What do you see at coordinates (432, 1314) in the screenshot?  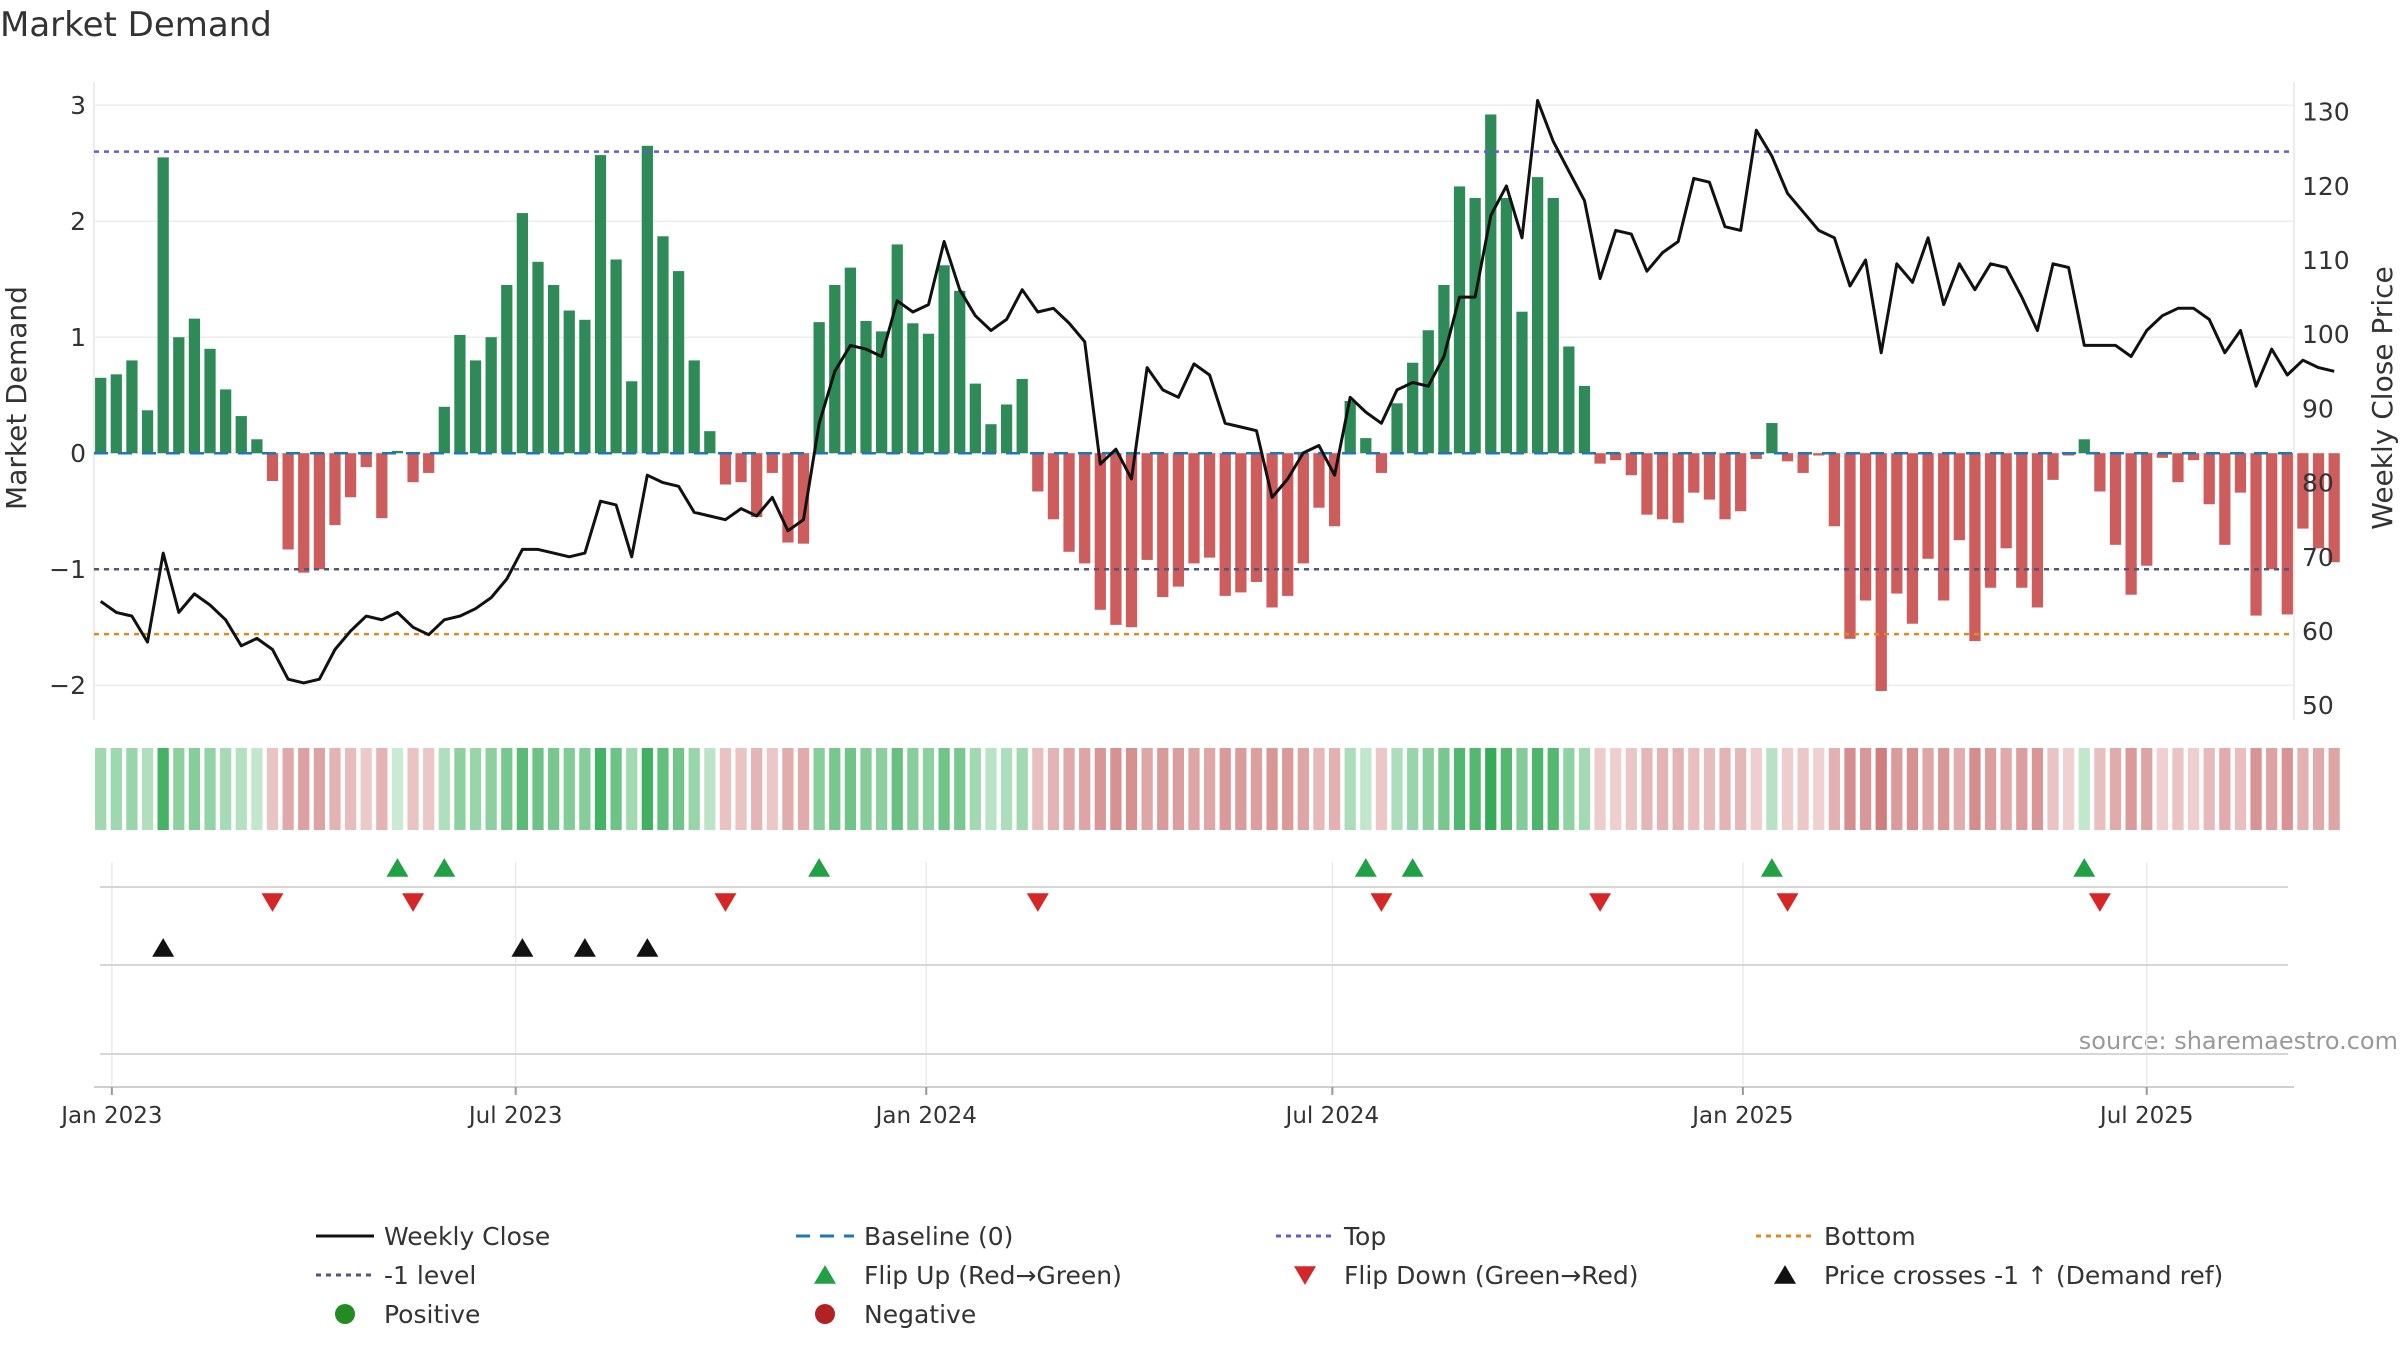 I see `legend-label: Positive` at bounding box center [432, 1314].